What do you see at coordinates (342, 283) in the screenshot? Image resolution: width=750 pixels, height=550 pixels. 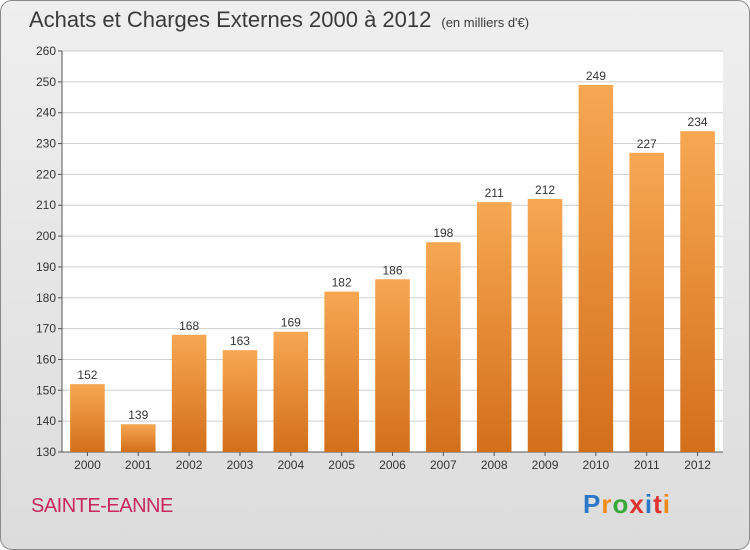 I see `data-label: 182` at bounding box center [342, 283].